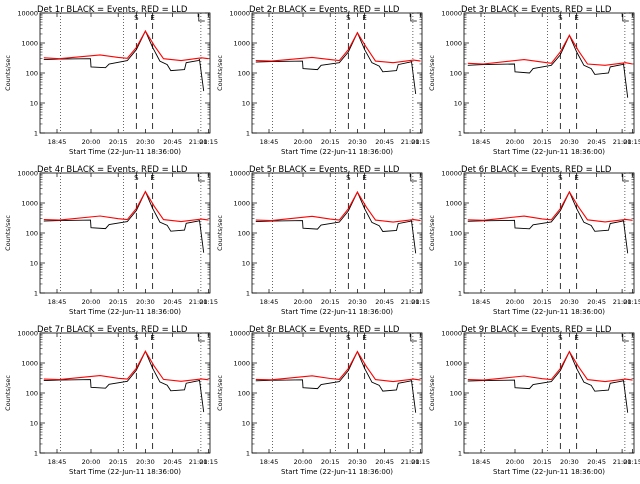 The height and width of the screenshot is (484, 640). What do you see at coordinates (536, 330) in the screenshot?
I see `panel-title: Det 9r BLACK = Events, RED = LLD` at bounding box center [536, 330].